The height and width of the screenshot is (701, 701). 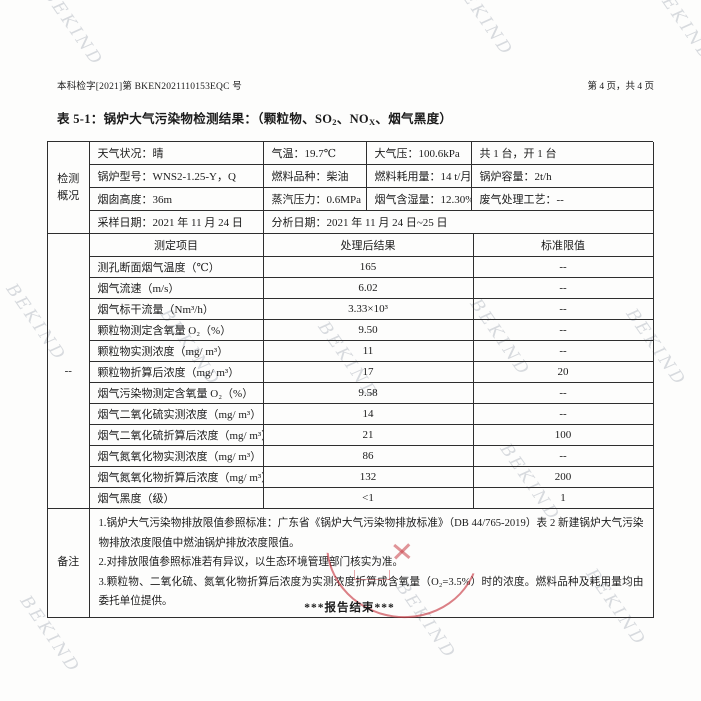 What do you see at coordinates (368, 267) in the screenshot?
I see `result-cell: 165` at bounding box center [368, 267].